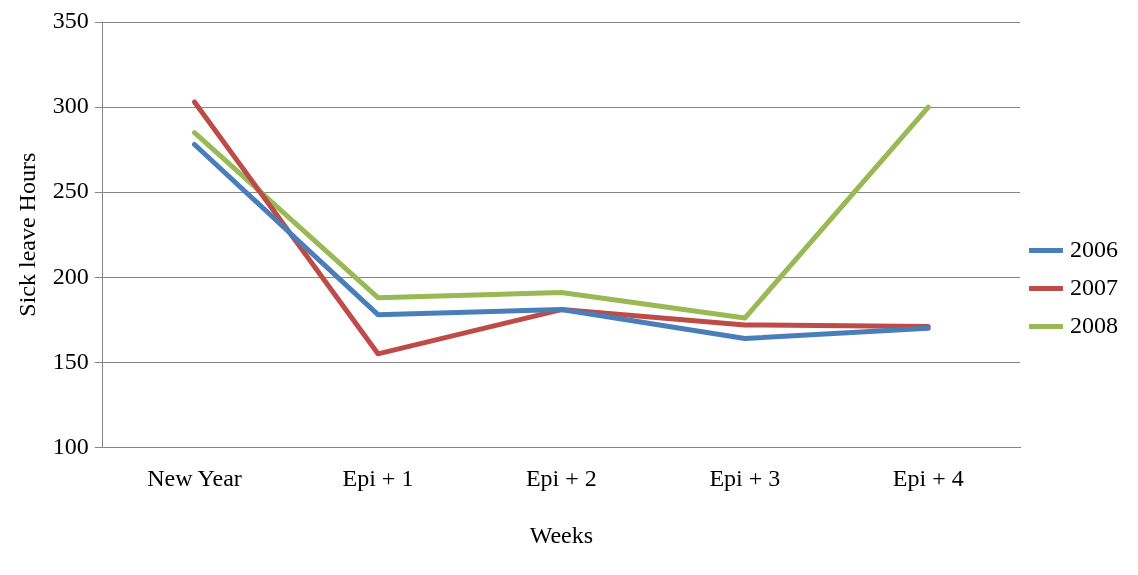  Describe the element at coordinates (378, 478) in the screenshot. I see `x-tick-label: Epi + 1` at that location.